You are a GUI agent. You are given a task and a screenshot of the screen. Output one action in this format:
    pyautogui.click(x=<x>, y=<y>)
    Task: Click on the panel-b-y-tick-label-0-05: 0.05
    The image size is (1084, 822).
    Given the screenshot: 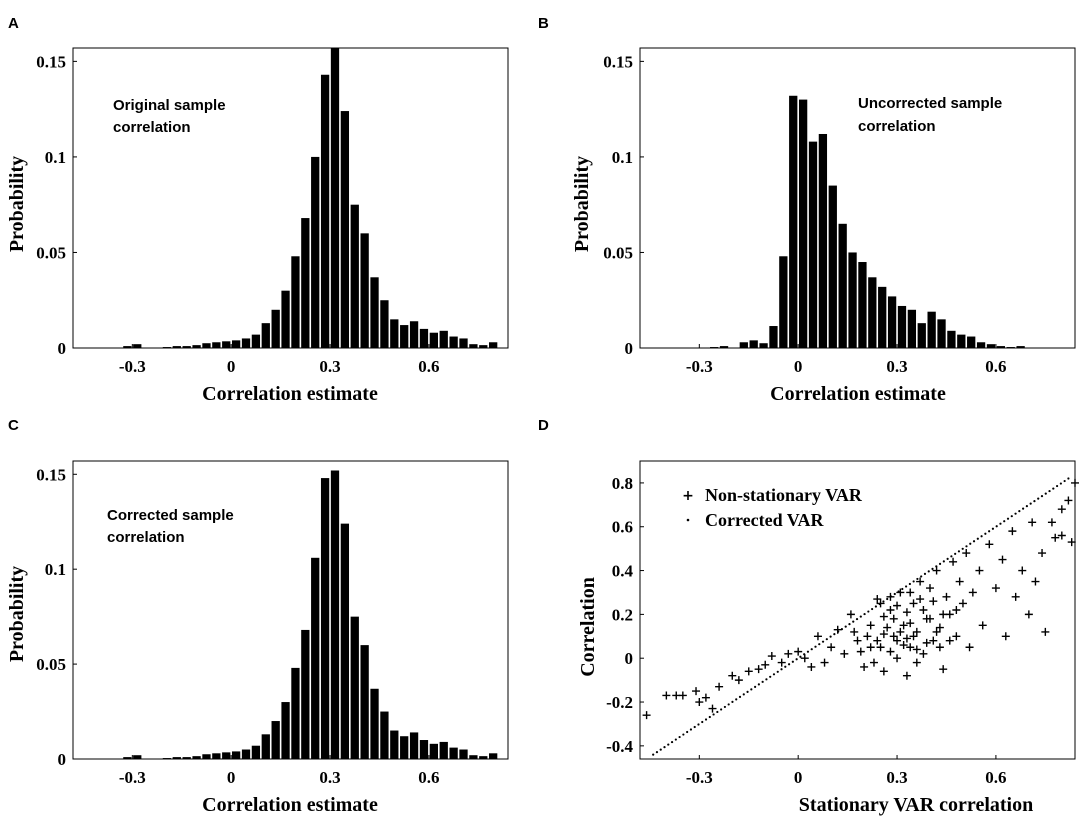 What is the action you would take?
    pyautogui.click(x=618, y=252)
    